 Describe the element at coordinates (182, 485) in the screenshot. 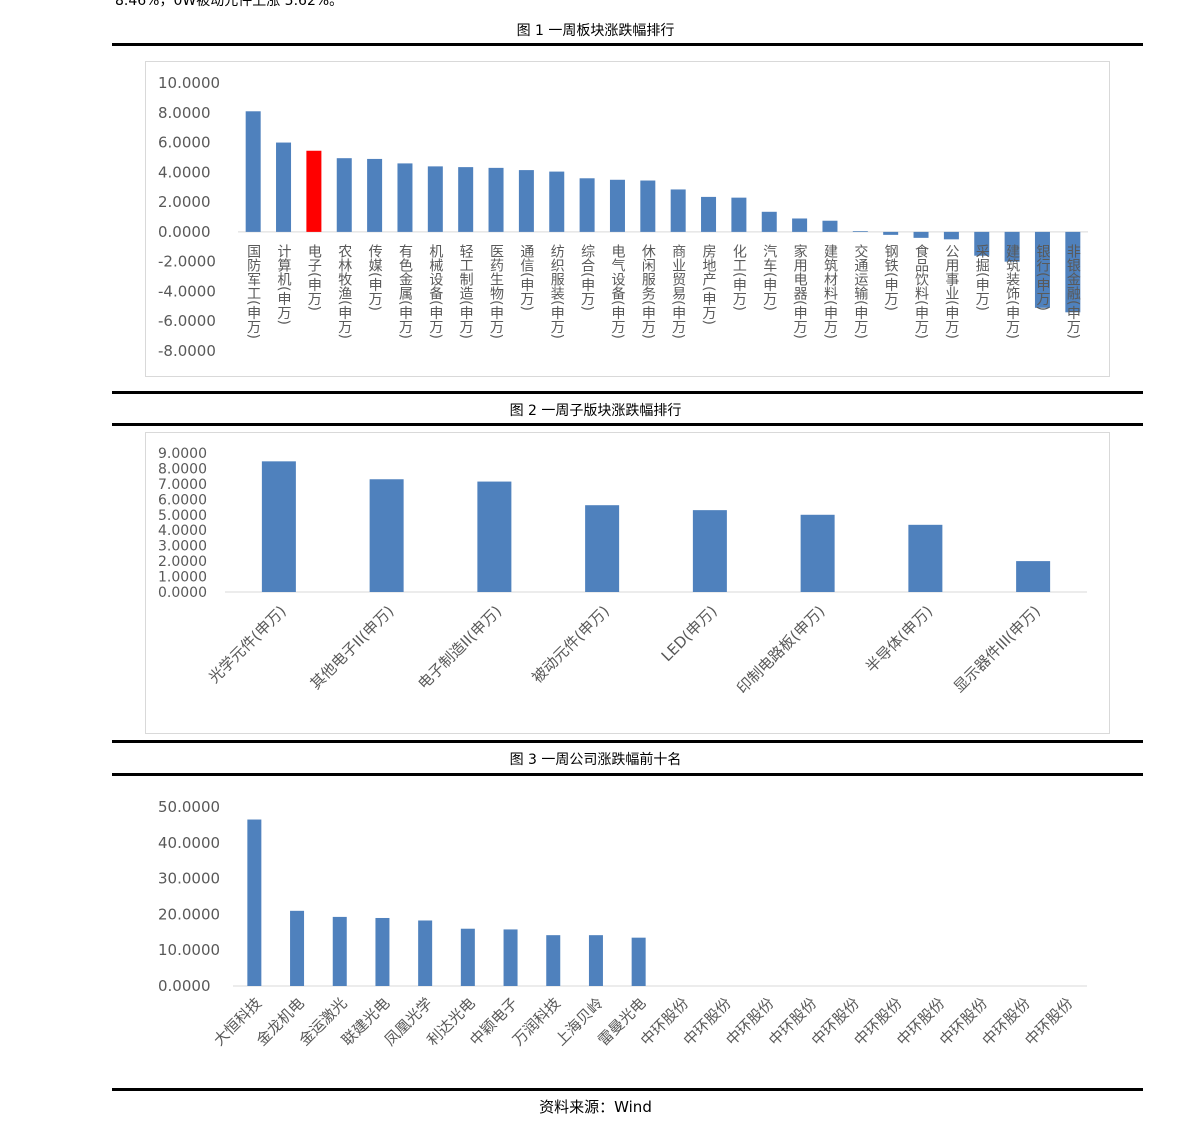

I see `y-tick-label: 7.0000` at that location.